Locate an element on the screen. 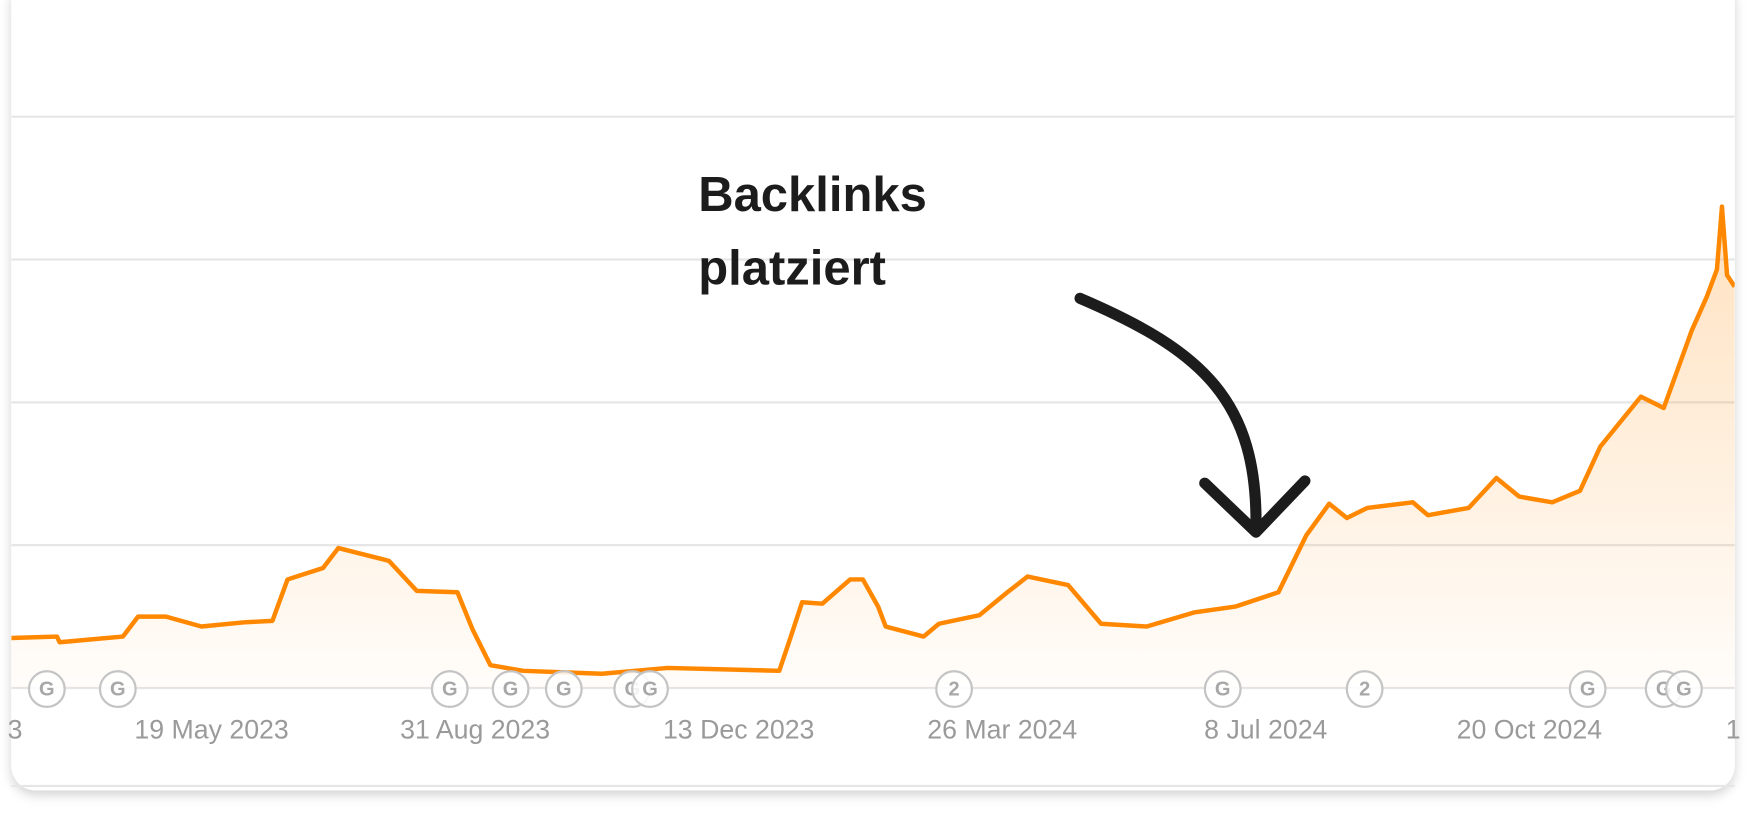  annotation: Backlinks is located at coordinates (812, 195).